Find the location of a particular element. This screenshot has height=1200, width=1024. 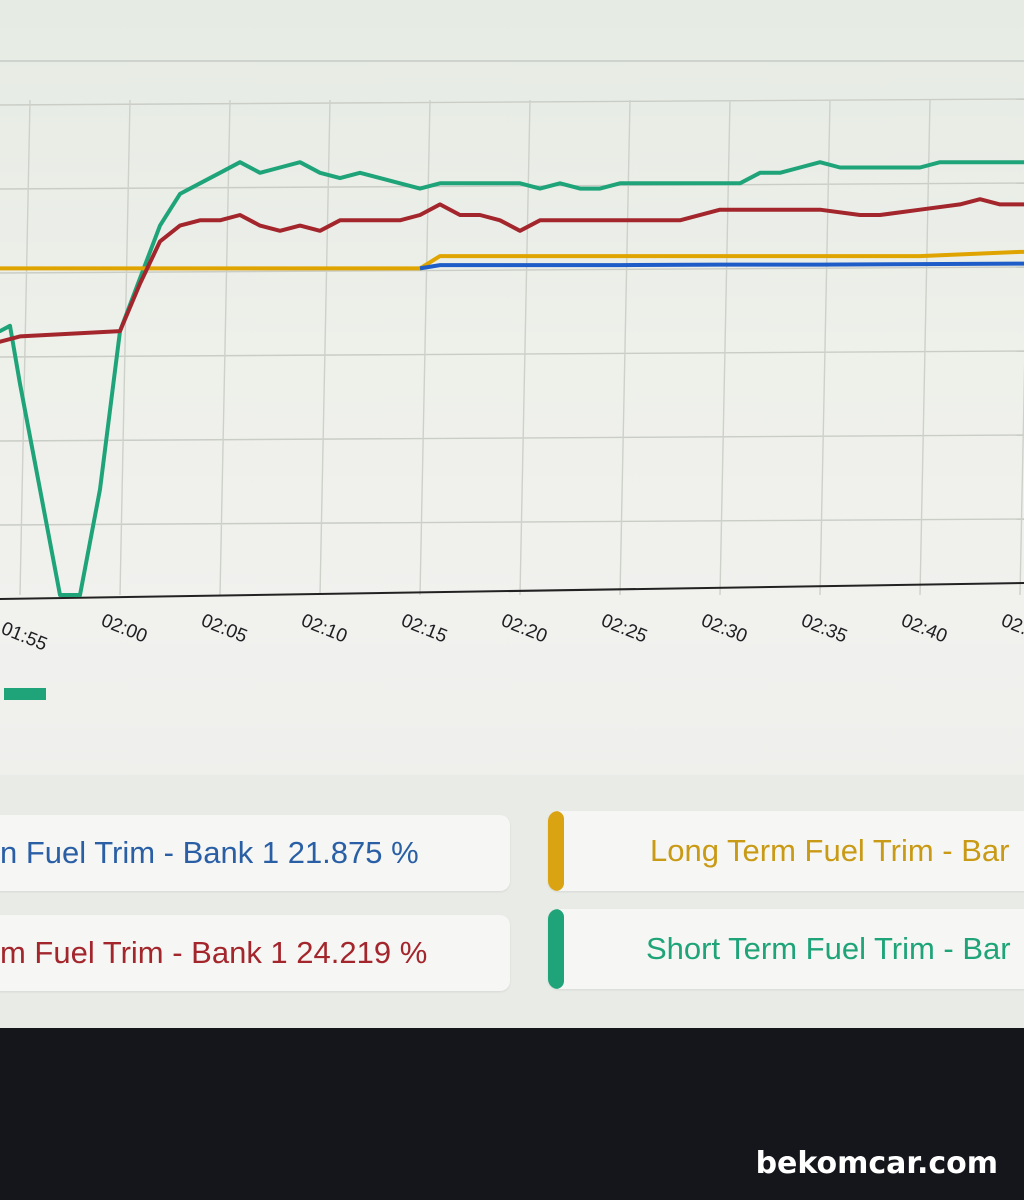

x-tick-label: 02:15 is located at coordinates (424, 628).